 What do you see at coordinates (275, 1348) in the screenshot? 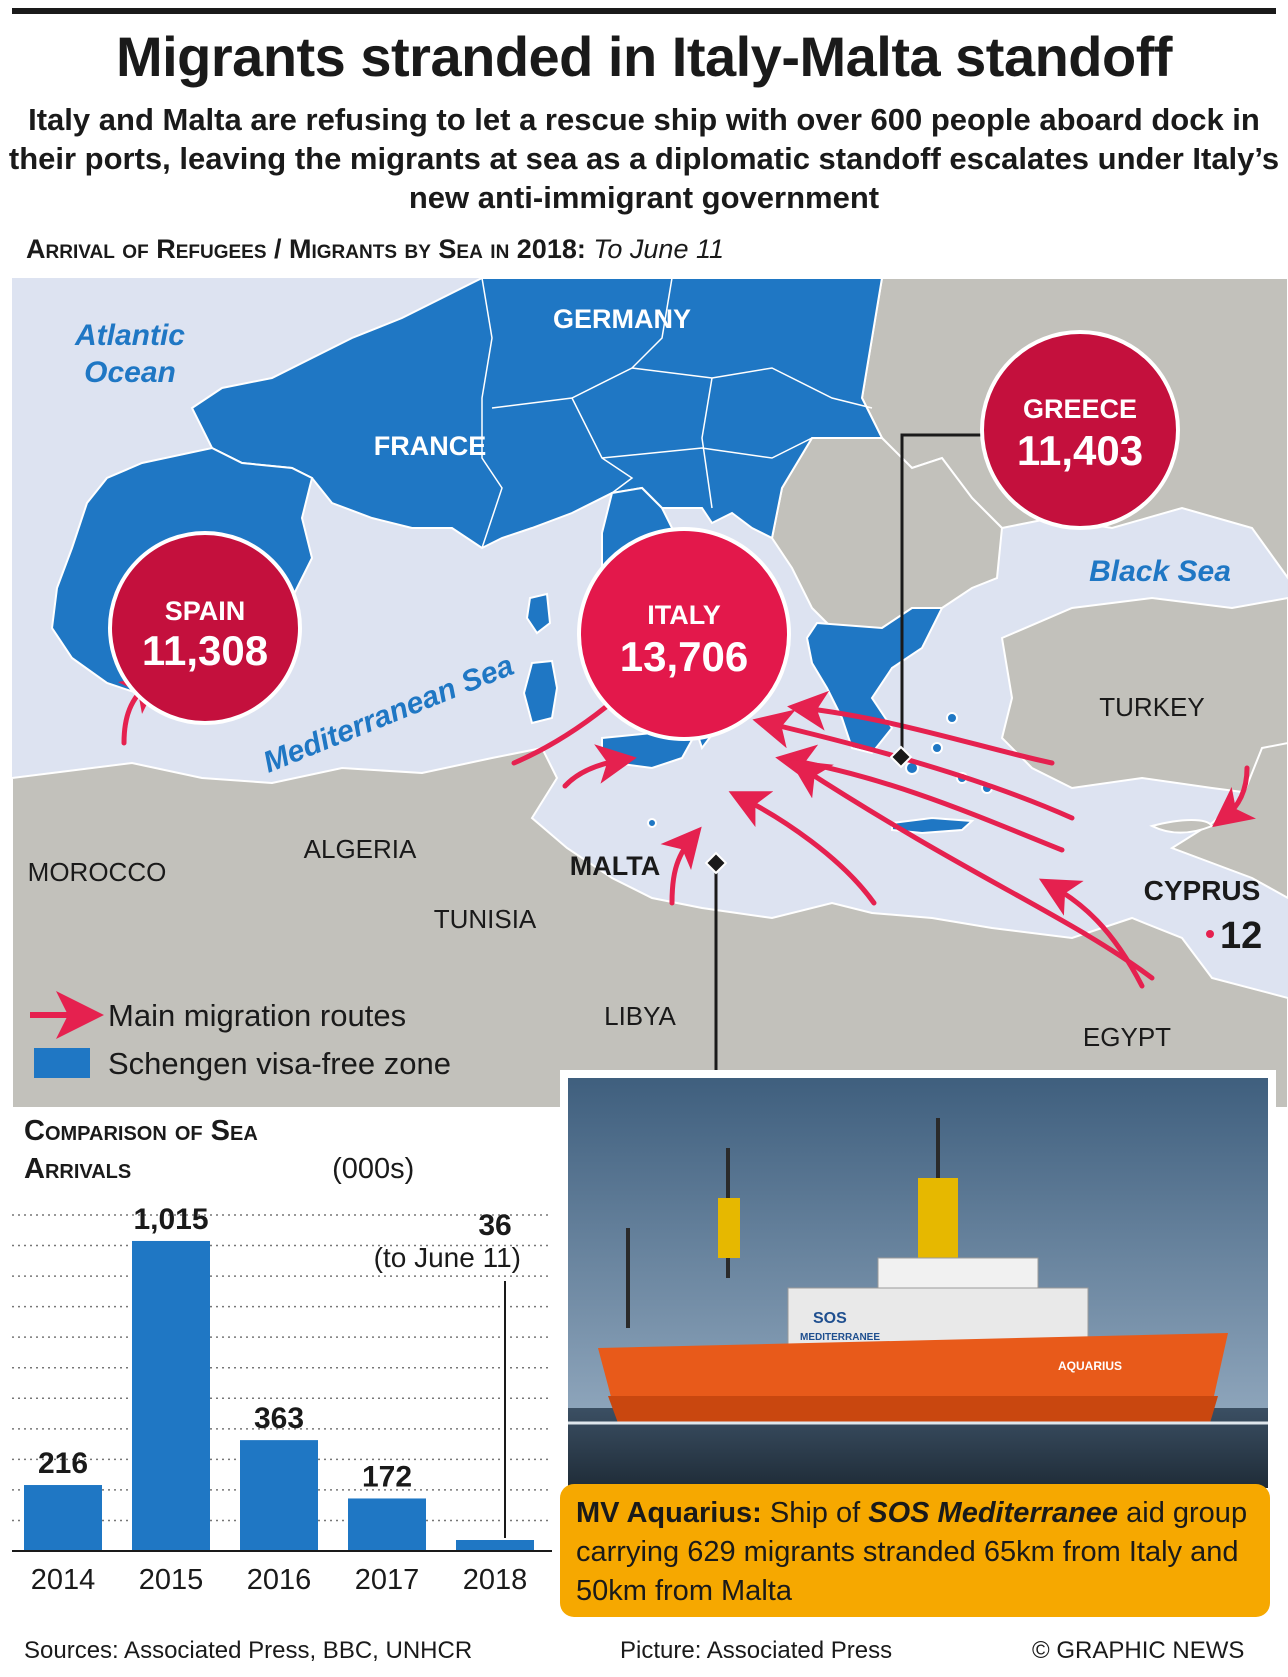
I see `chart-value-labels: 216 1,015 363 172 36` at bounding box center [275, 1348].